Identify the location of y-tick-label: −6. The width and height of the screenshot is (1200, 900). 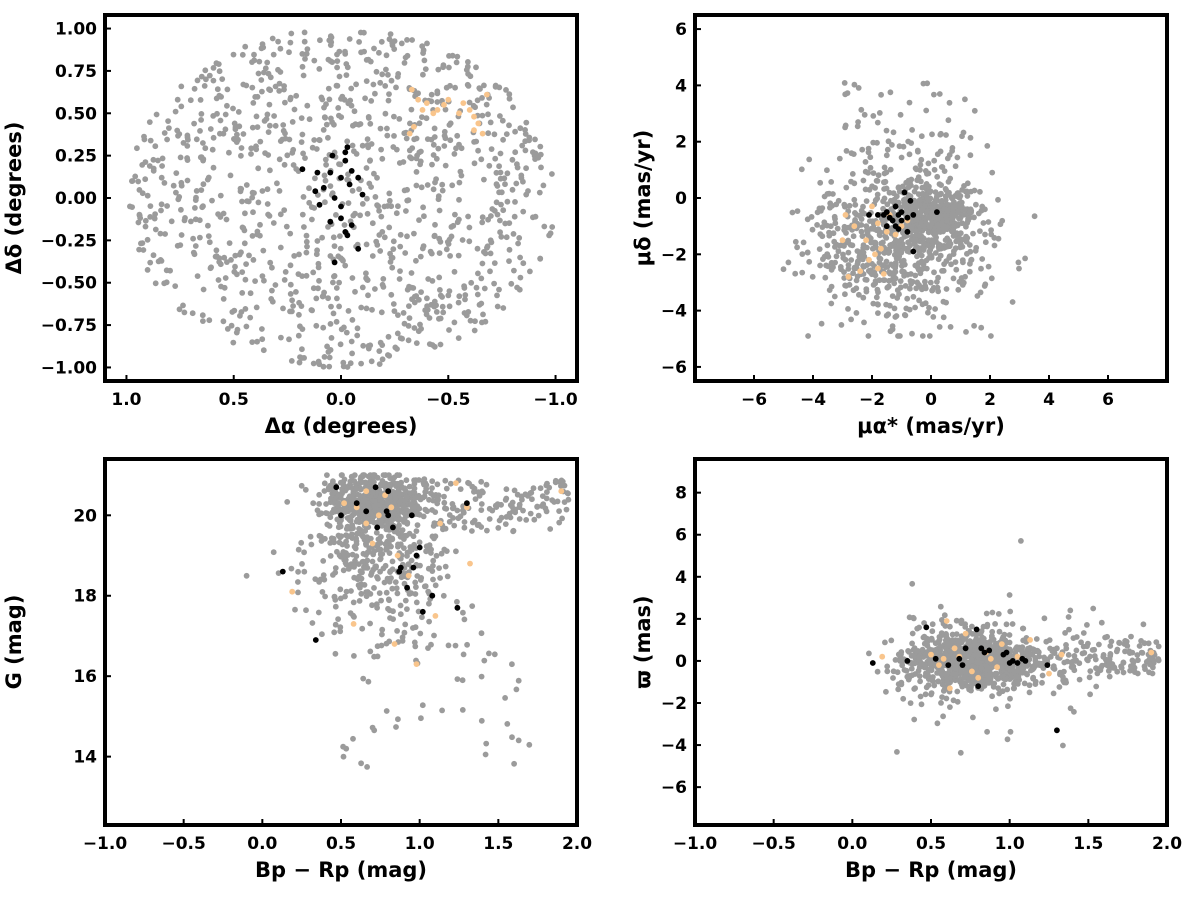
(674, 788).